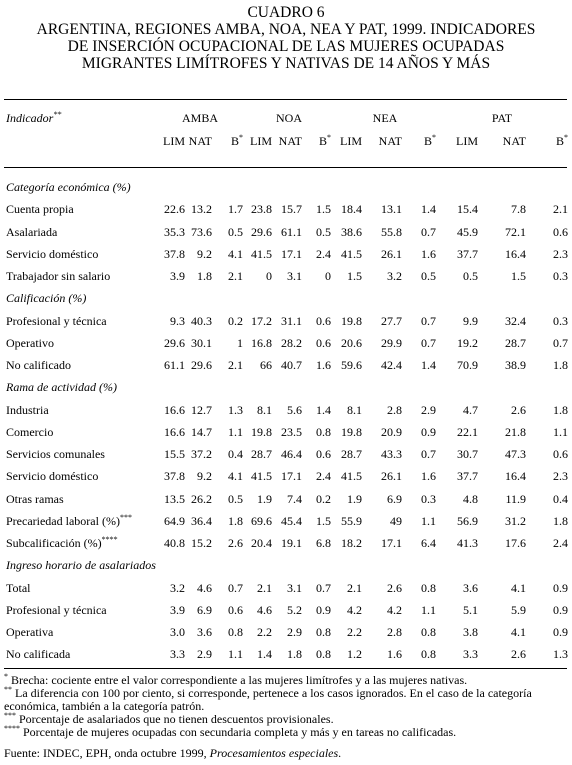 This screenshot has height=765, width=572. What do you see at coordinates (515, 520) in the screenshot?
I see `table-cell: 31.2` at bounding box center [515, 520].